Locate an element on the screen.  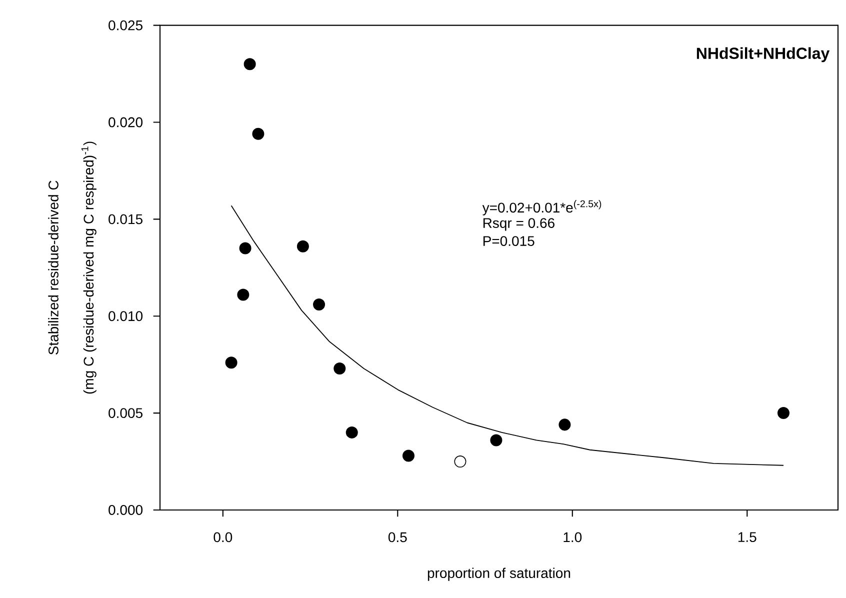
x-tick-label: 1.0 is located at coordinates (573, 537).